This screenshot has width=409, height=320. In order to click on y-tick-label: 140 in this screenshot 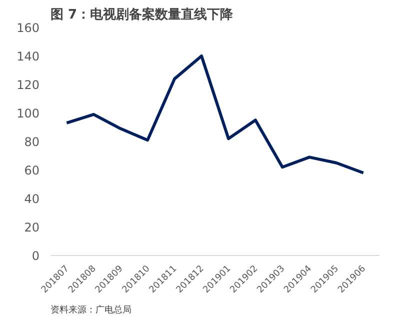, I will do `click(28, 57)`.